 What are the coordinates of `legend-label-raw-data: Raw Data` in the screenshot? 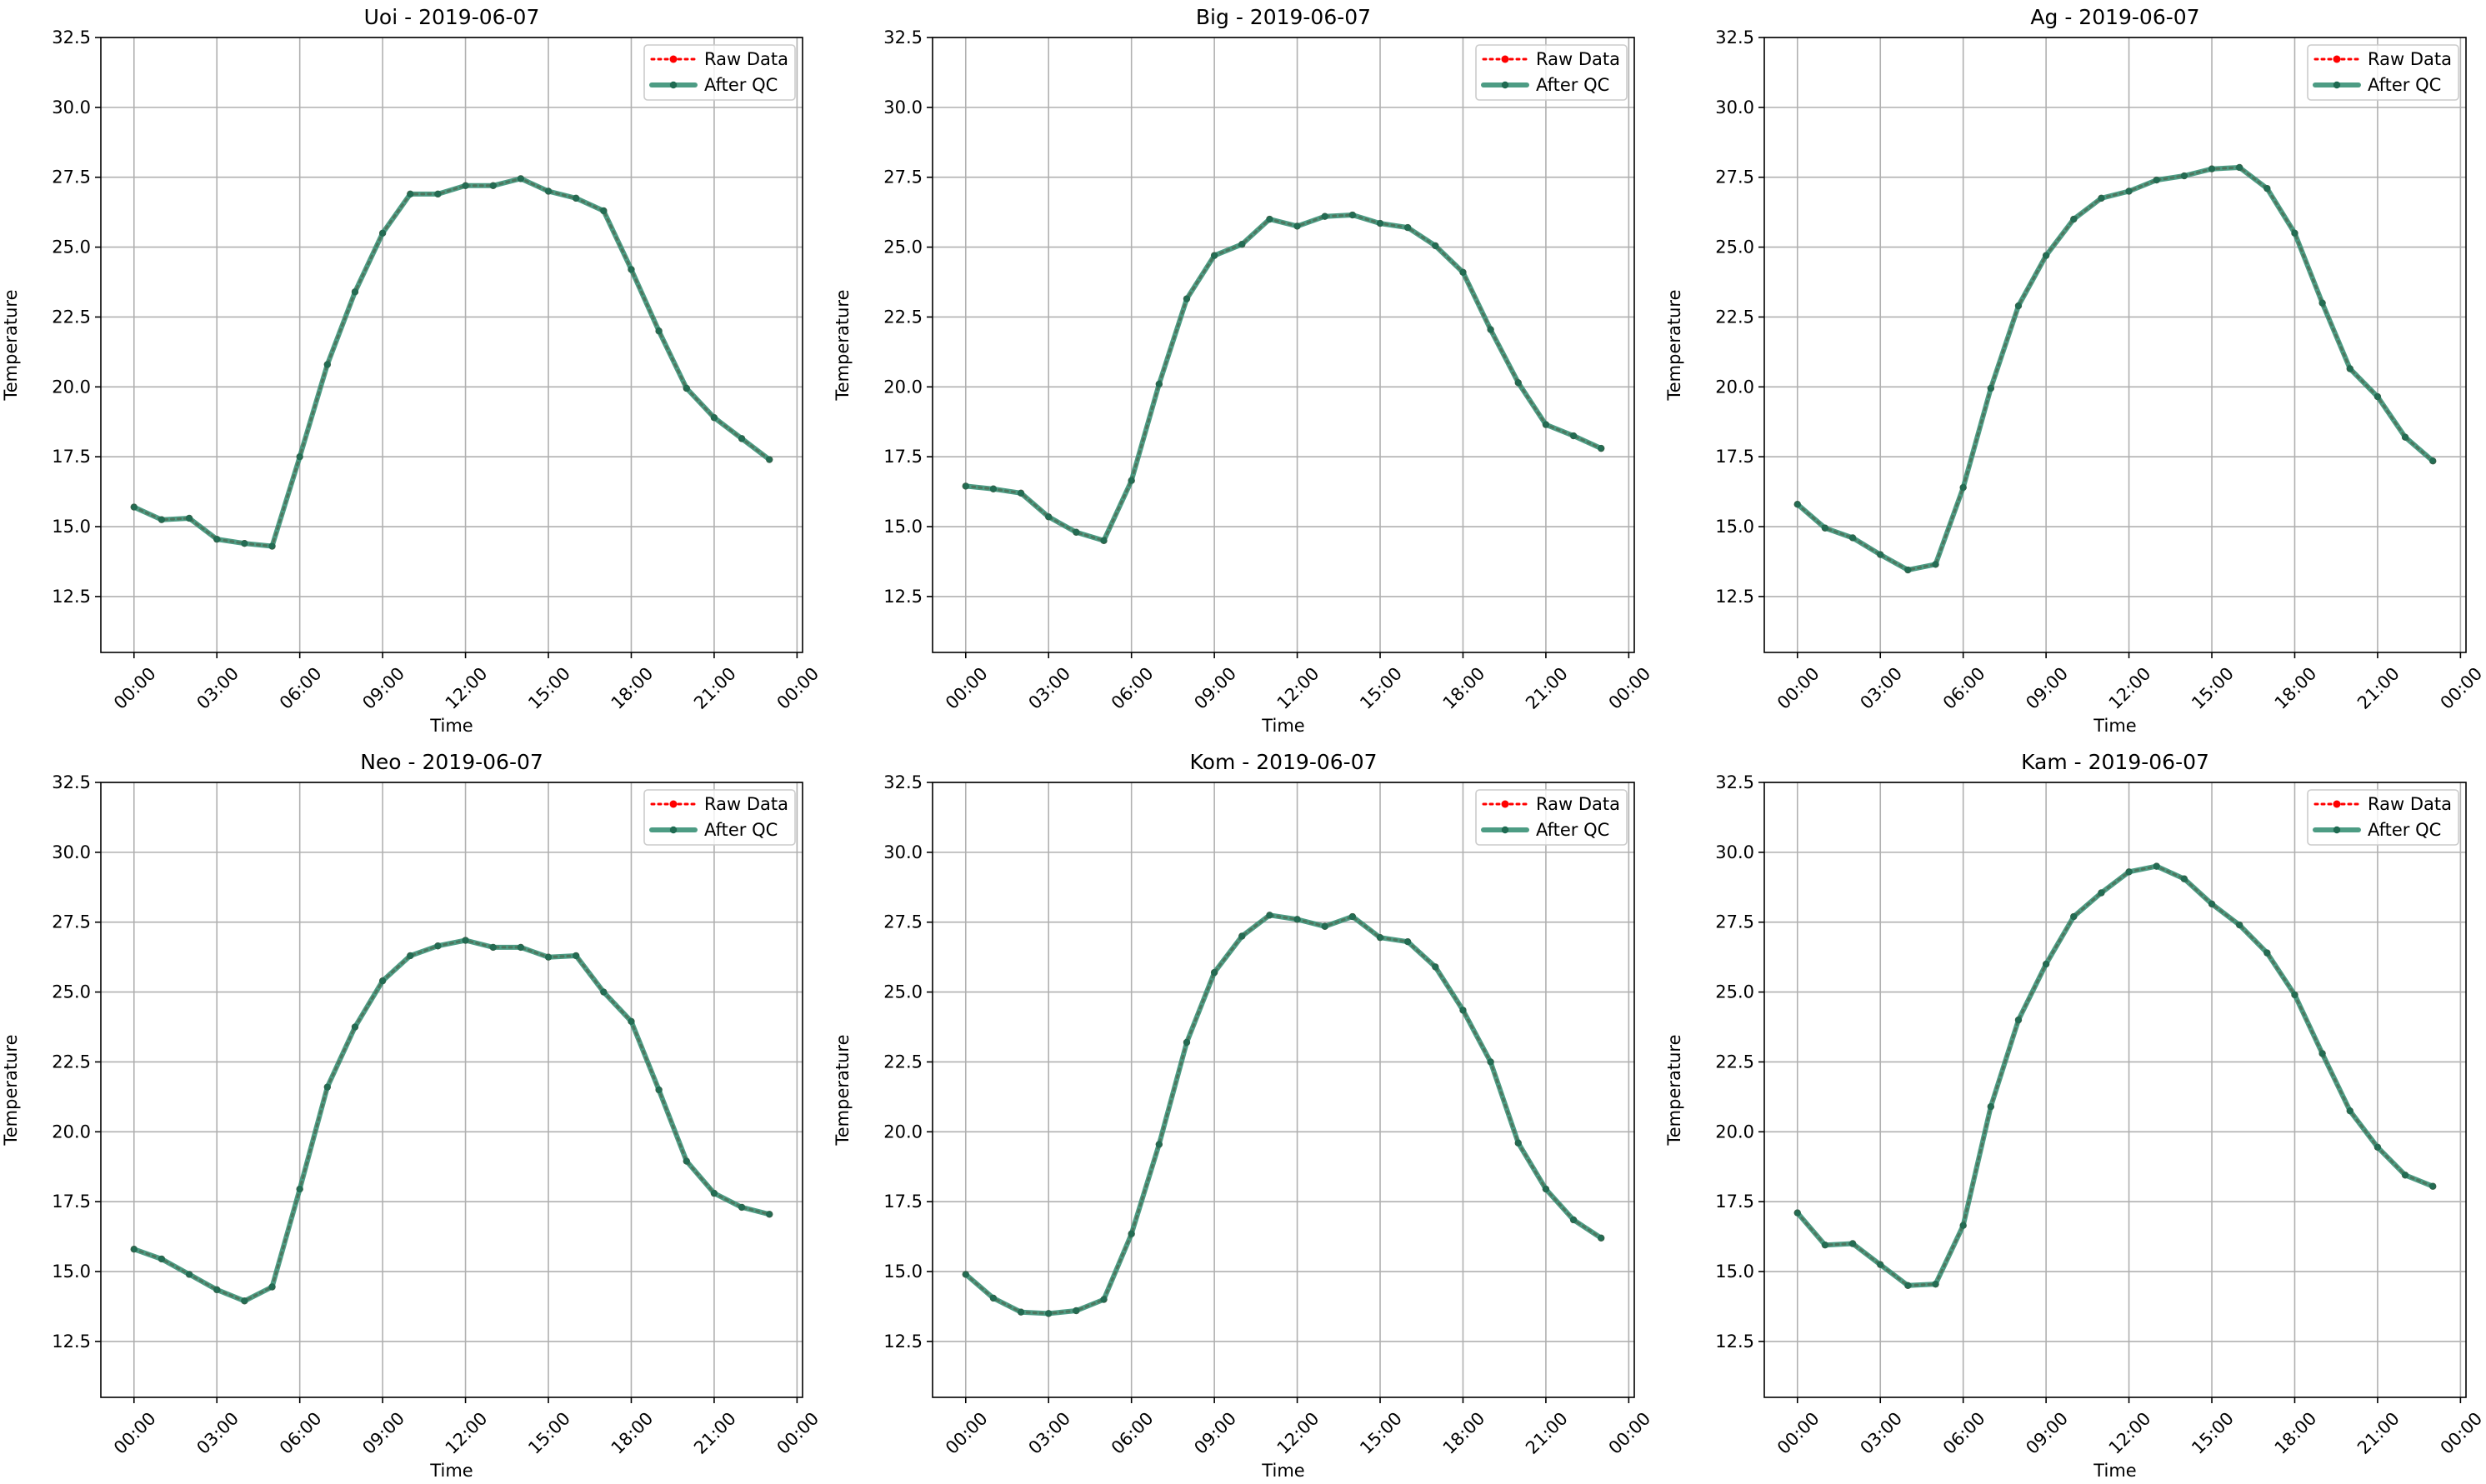 It's located at (2410, 804).